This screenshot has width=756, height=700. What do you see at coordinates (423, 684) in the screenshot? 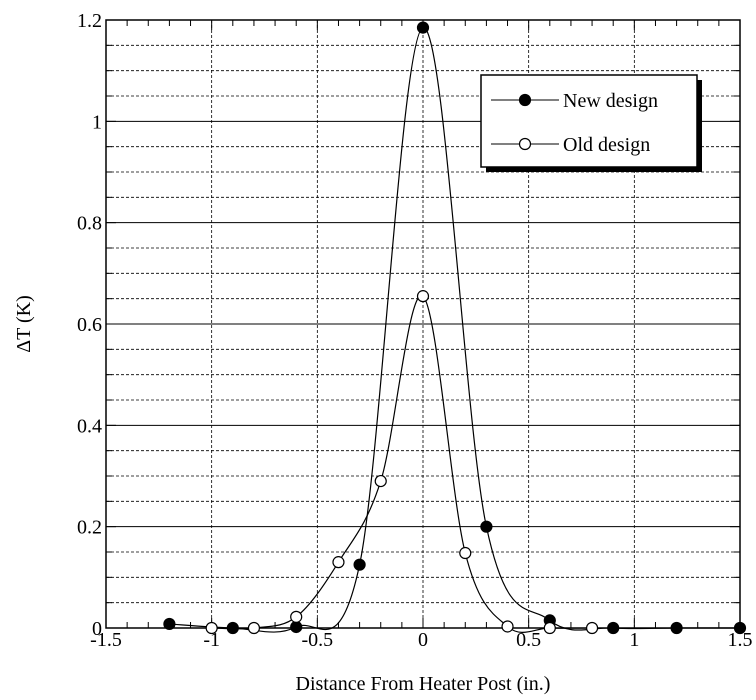
I see `x-axis-title: Distance From Heater Post (in.)` at bounding box center [423, 684].